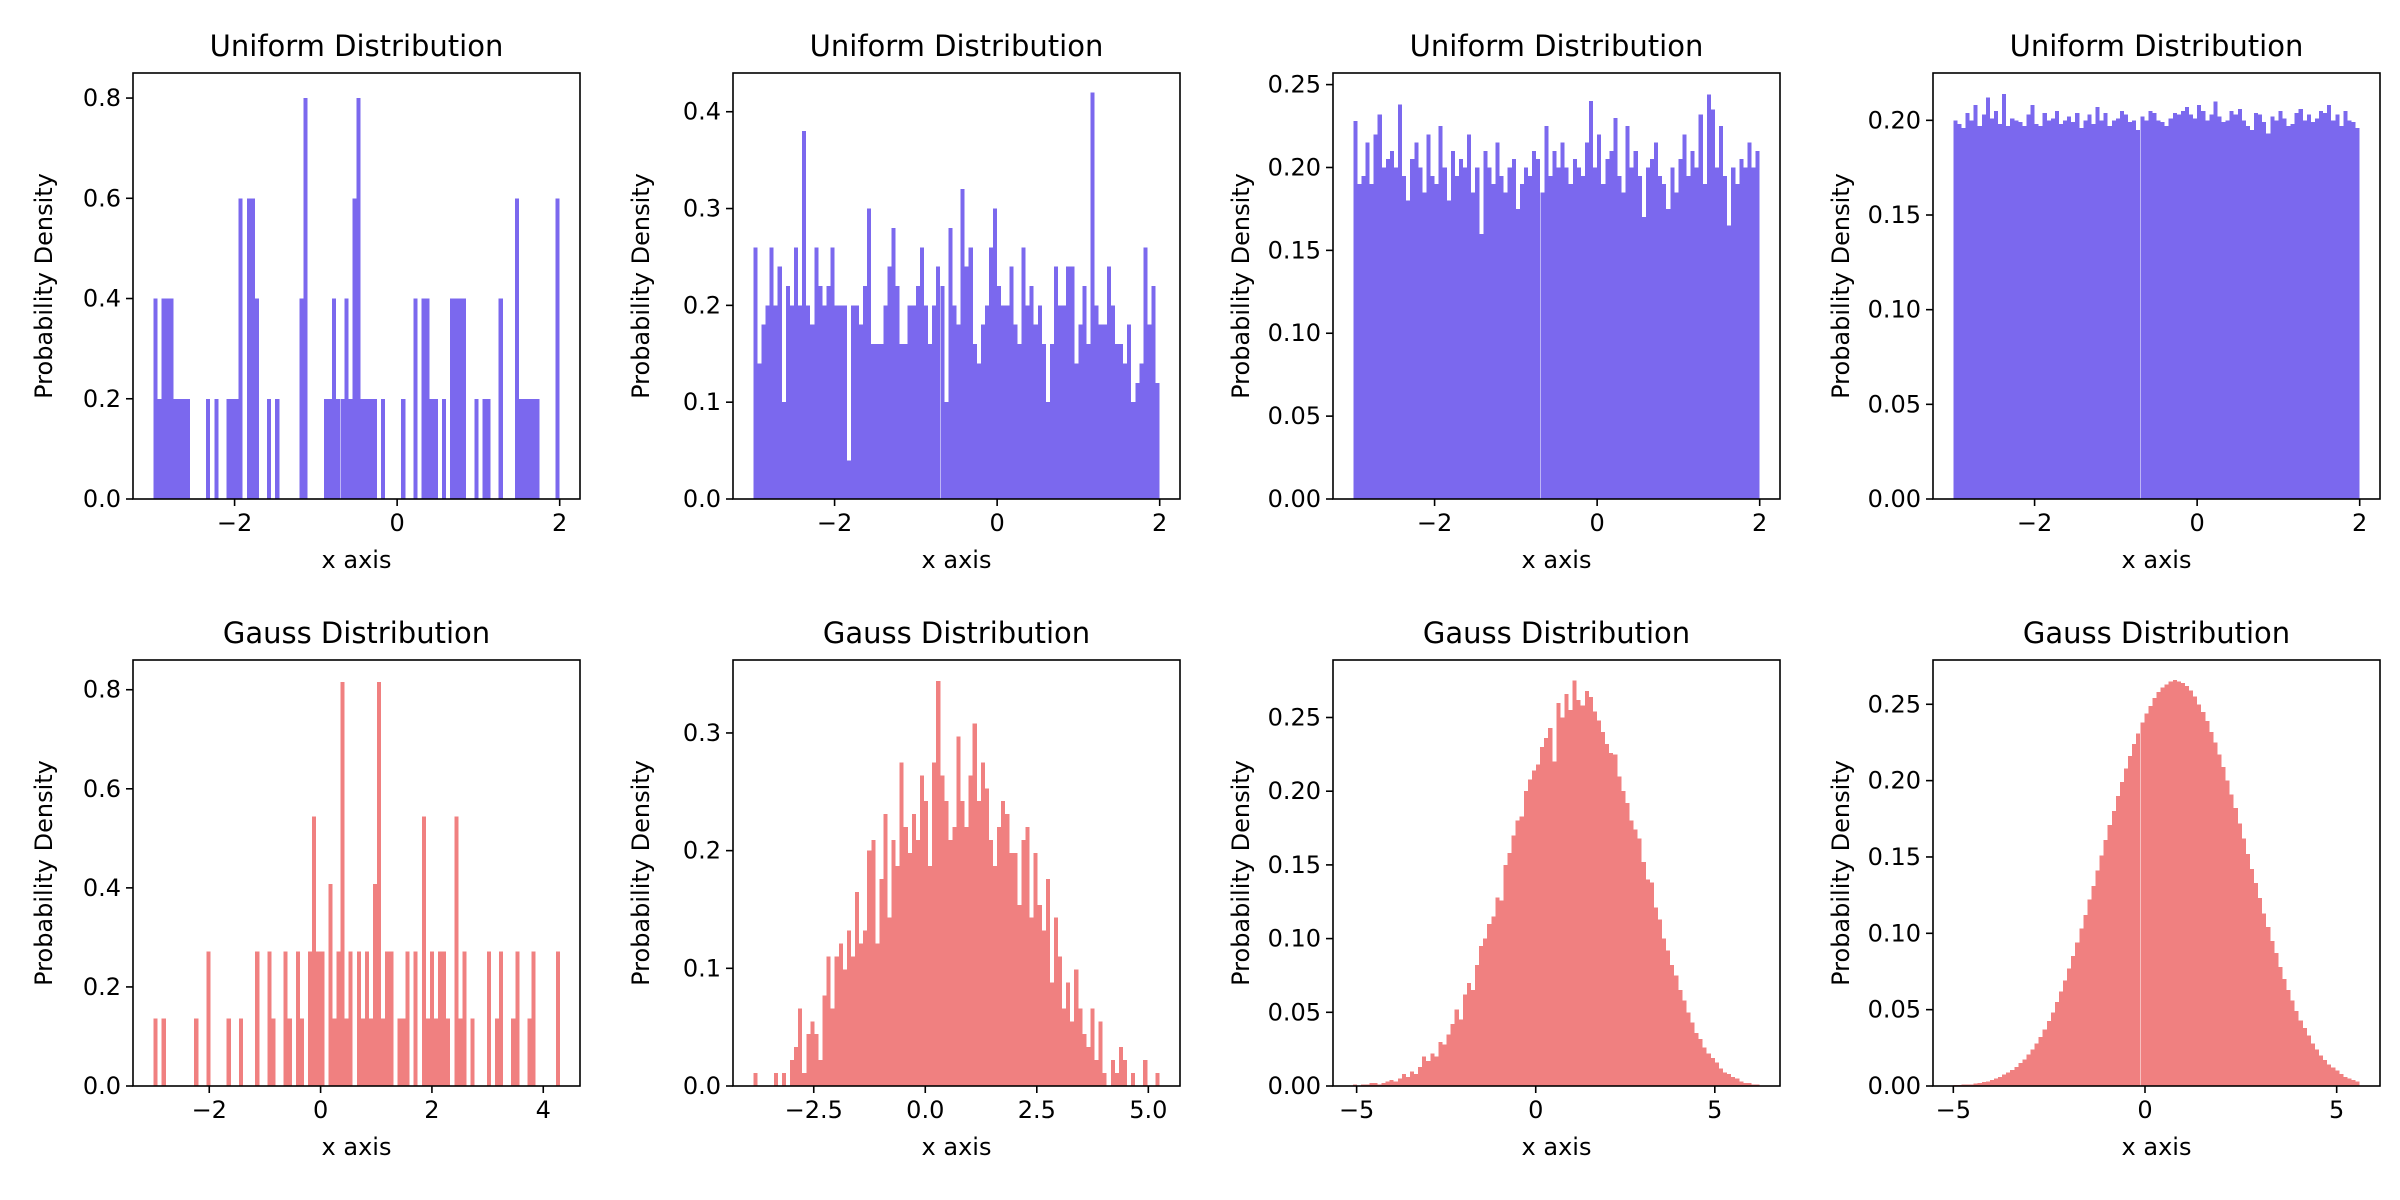  I want to click on x-tick-label: −2, so click(834, 523).